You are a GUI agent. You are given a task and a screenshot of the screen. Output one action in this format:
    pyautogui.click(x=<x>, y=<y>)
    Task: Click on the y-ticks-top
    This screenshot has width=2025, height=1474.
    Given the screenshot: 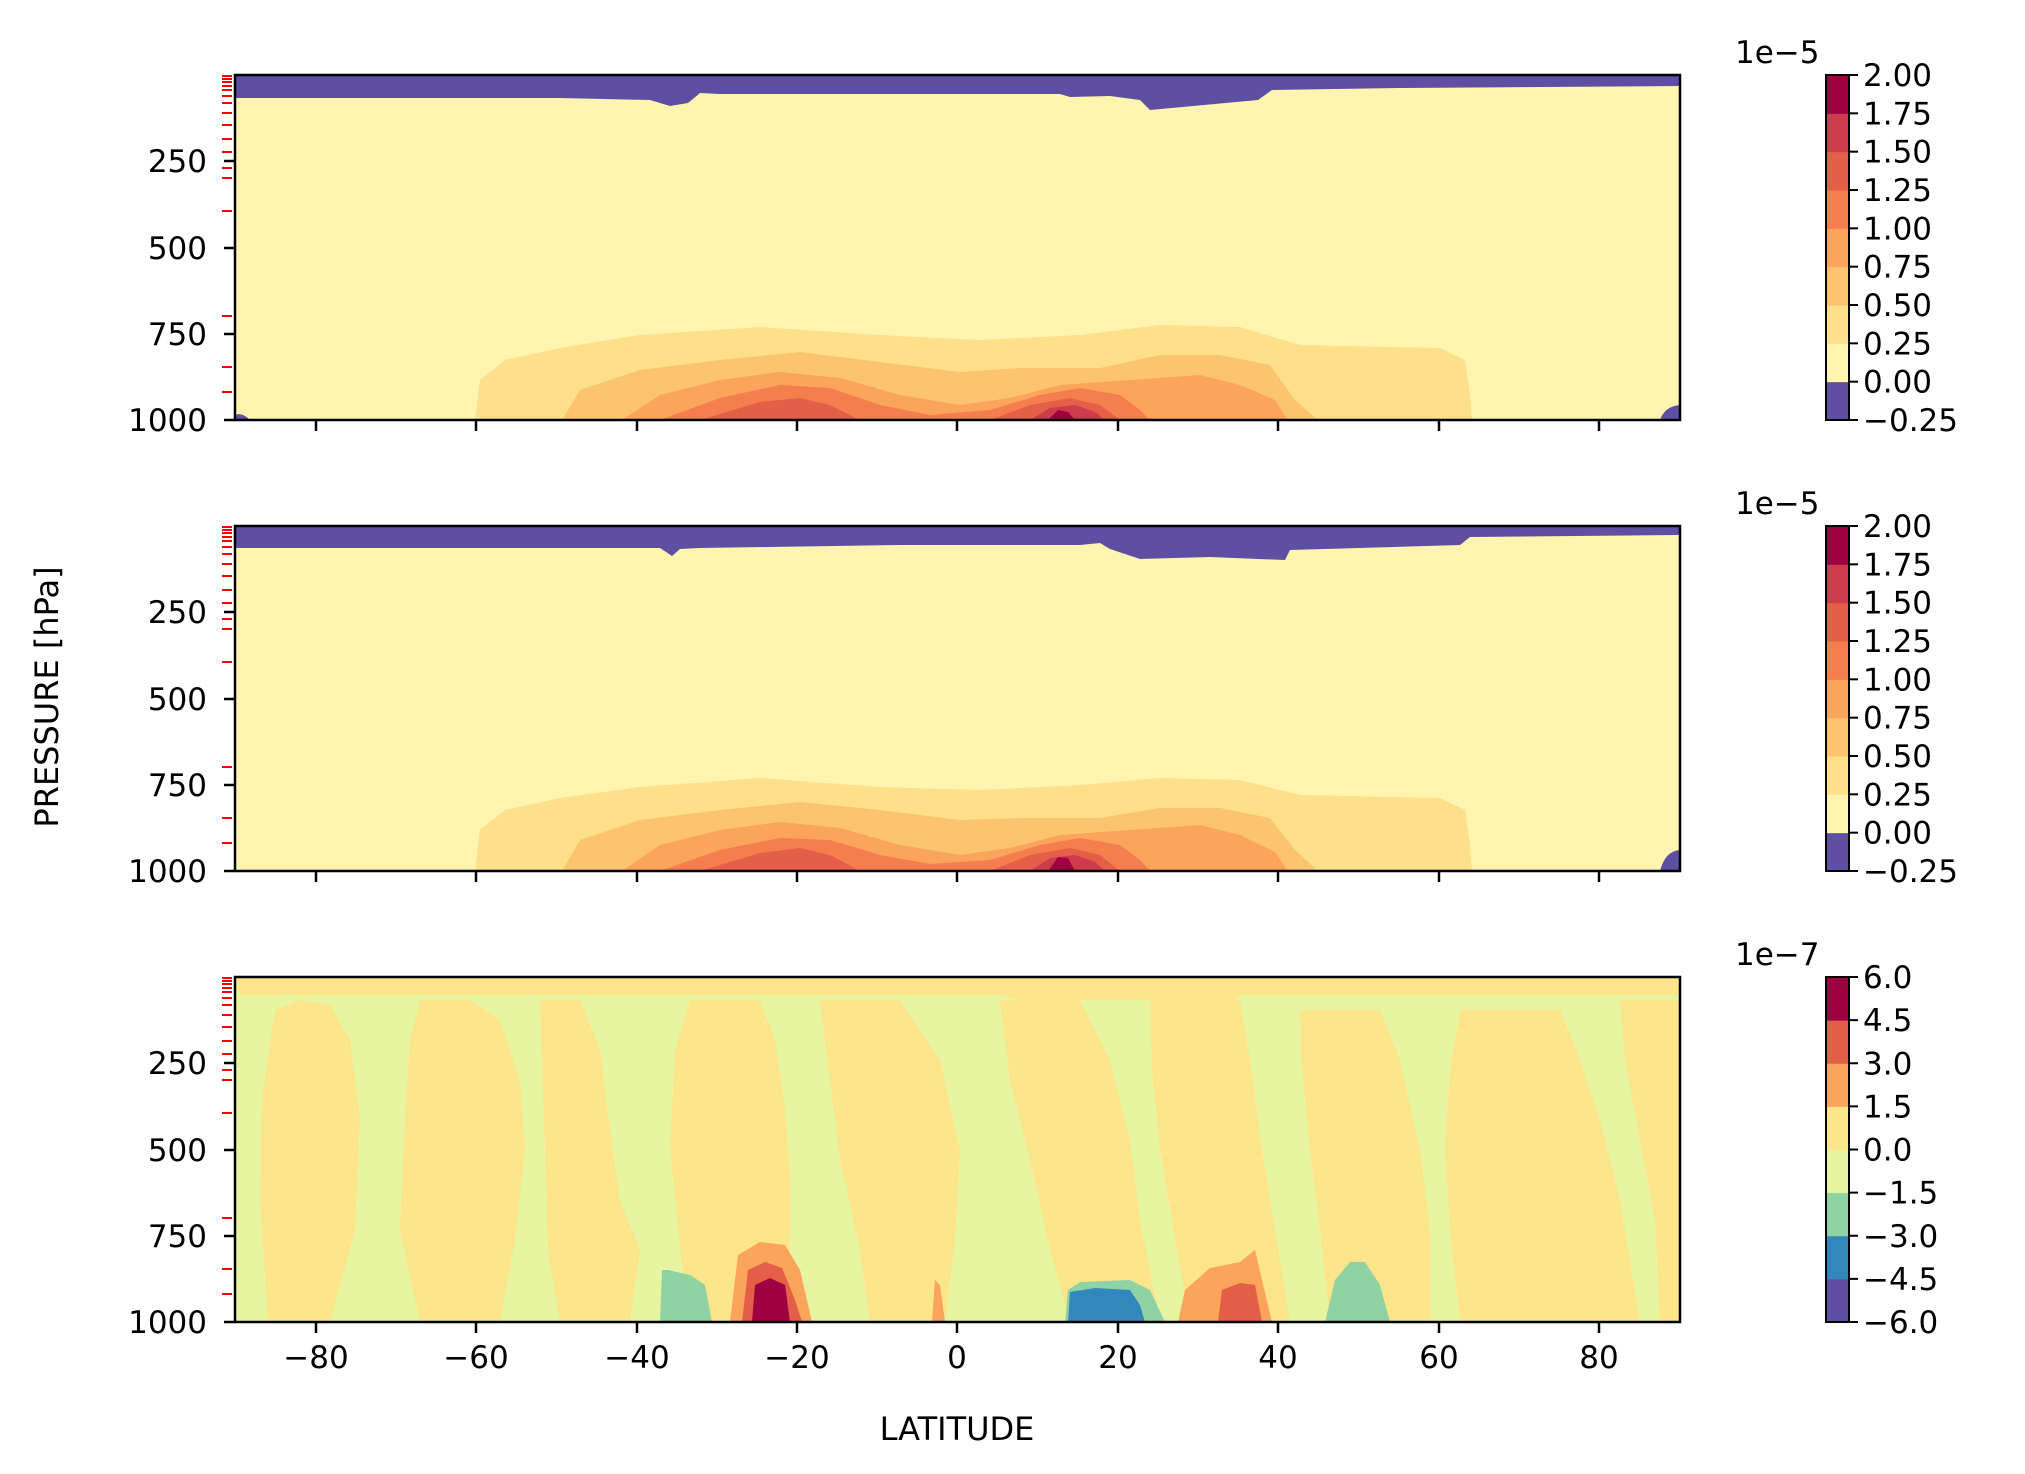 What is the action you would take?
    pyautogui.click(x=229, y=290)
    